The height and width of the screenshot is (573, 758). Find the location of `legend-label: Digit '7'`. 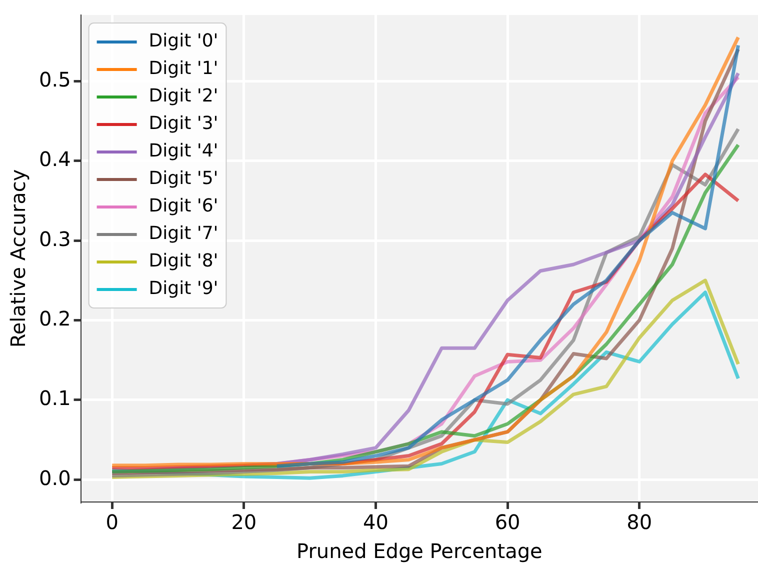

legend-label: Digit '7' is located at coordinates (183, 233).